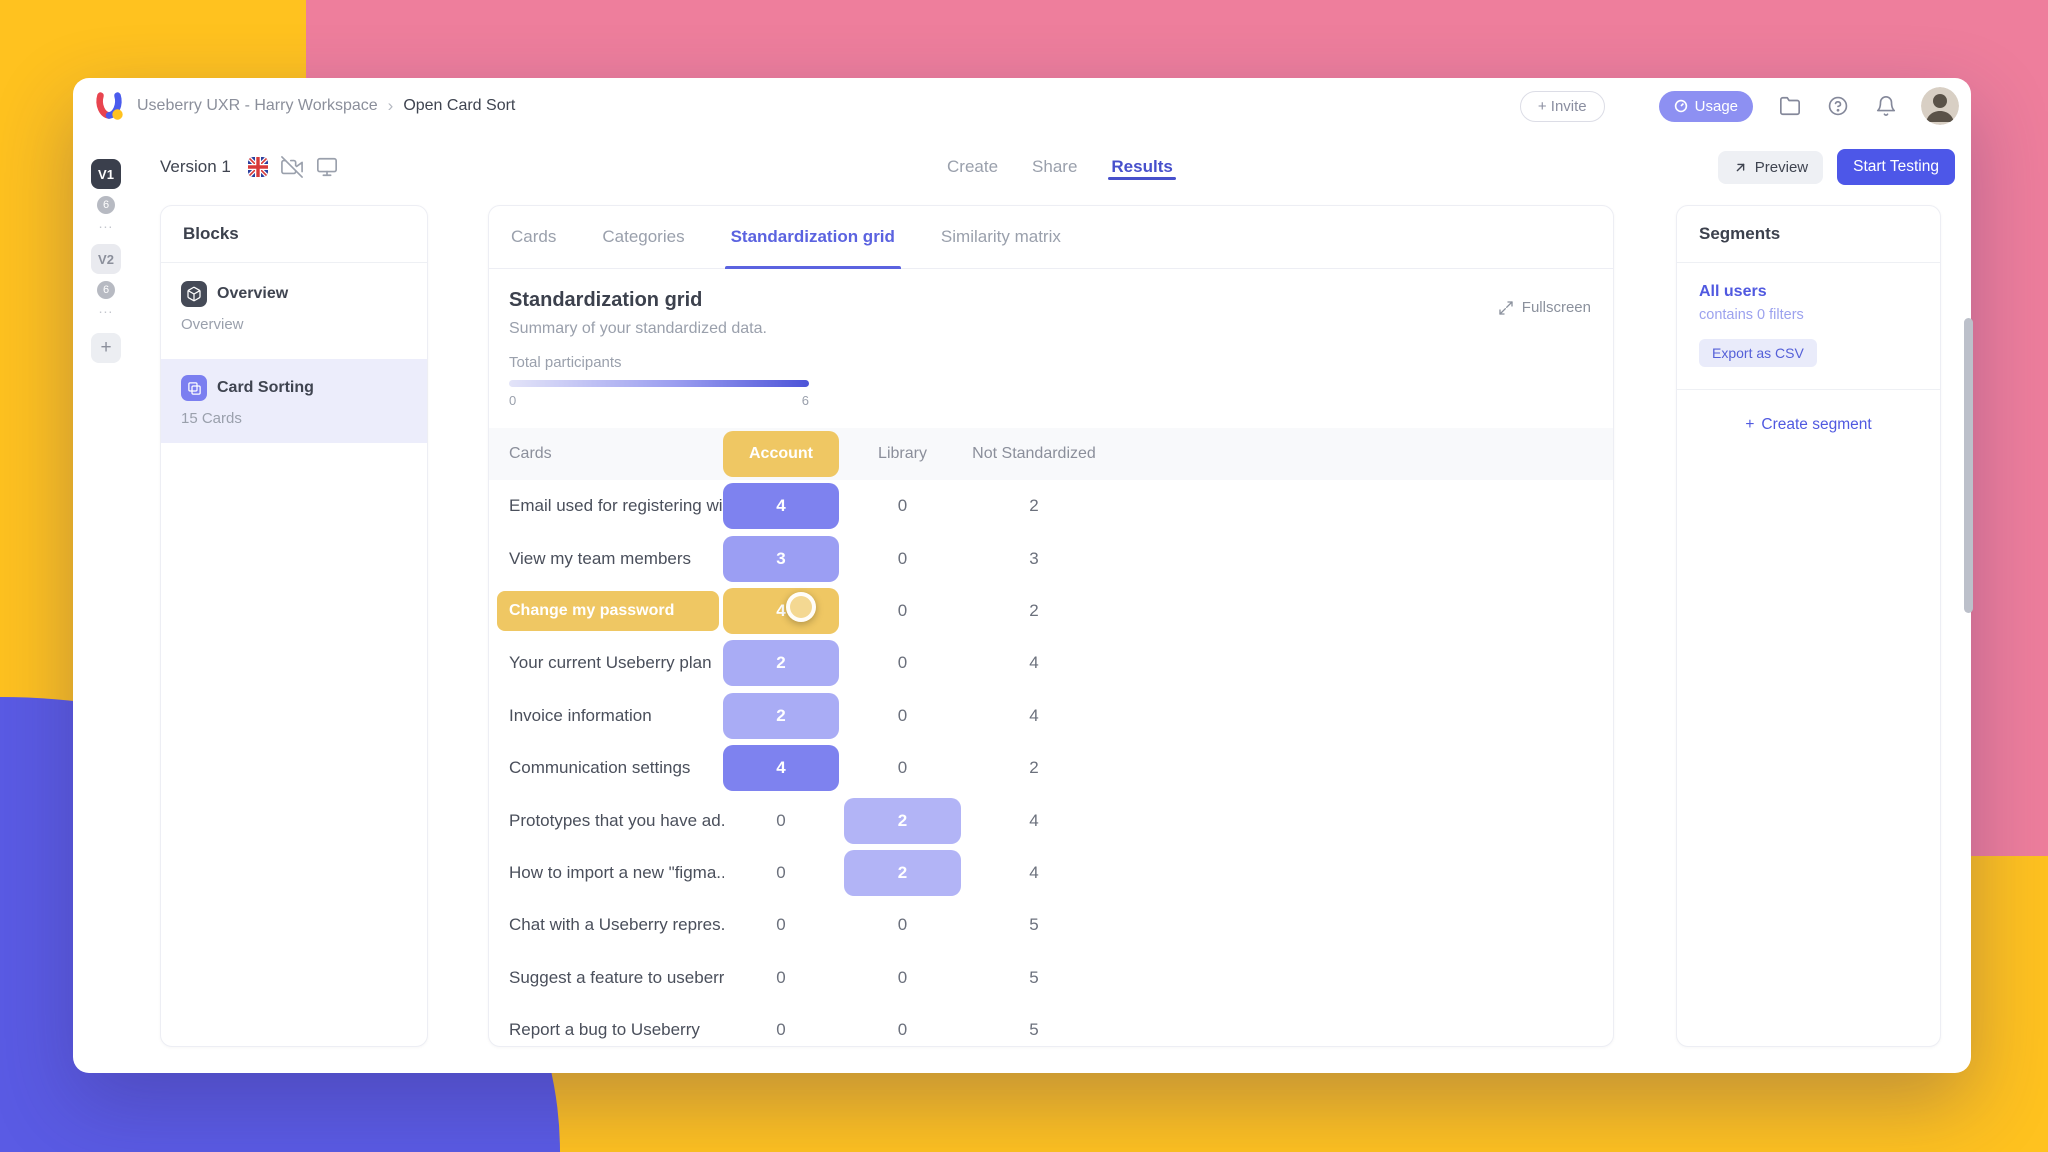  What do you see at coordinates (643, 236) in the screenshot?
I see `tab-categories: Categories` at bounding box center [643, 236].